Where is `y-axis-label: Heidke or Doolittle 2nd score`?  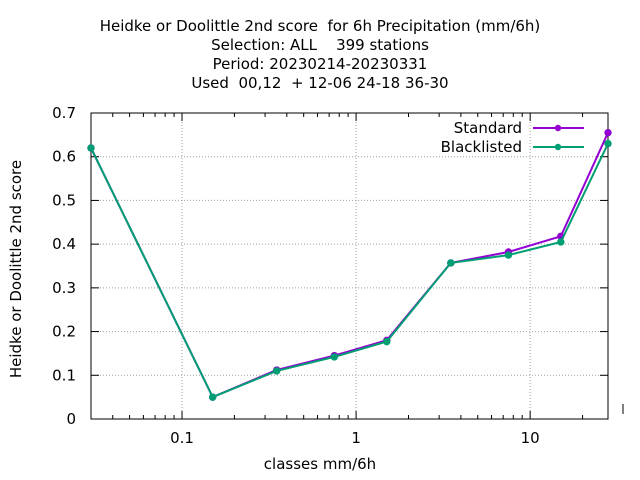
y-axis-label: Heidke or Doolittle 2nd score is located at coordinates (16, 269).